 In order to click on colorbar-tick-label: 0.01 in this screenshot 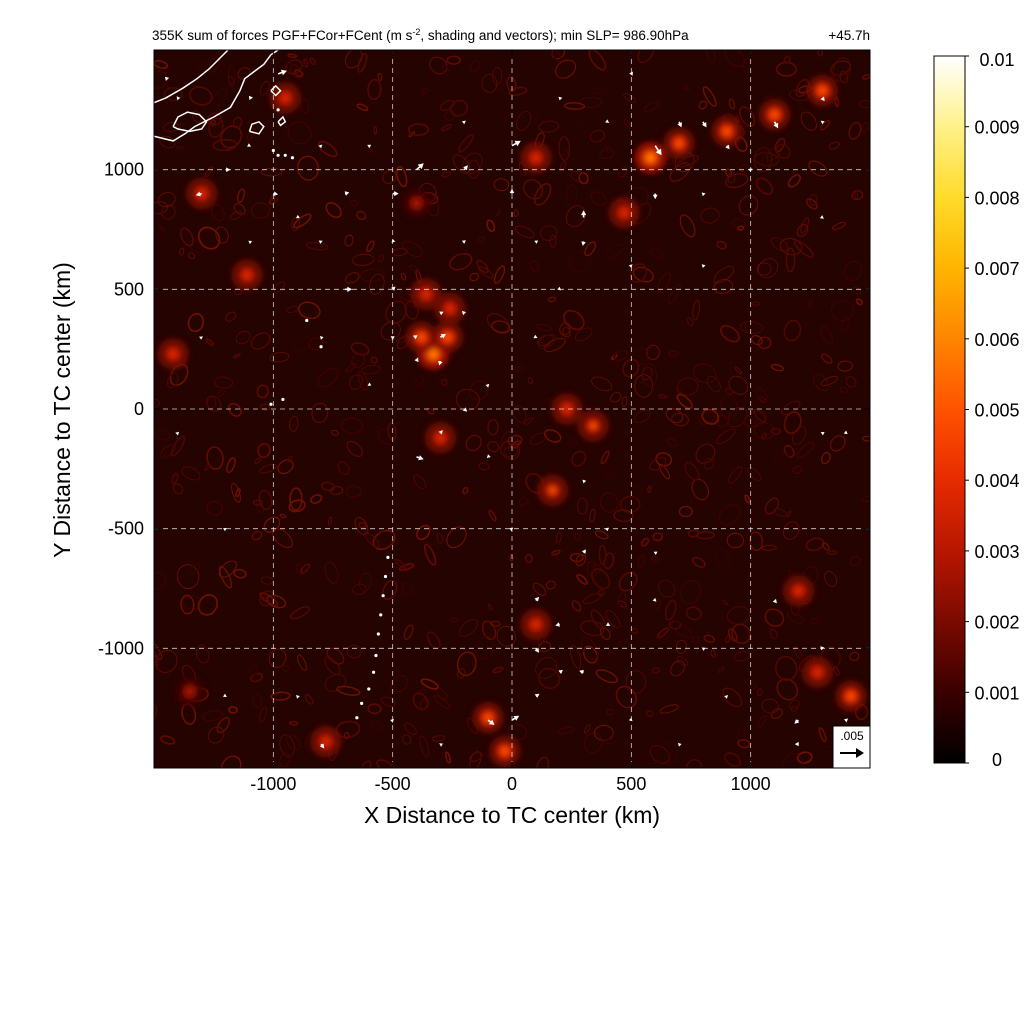, I will do `click(996, 60)`.